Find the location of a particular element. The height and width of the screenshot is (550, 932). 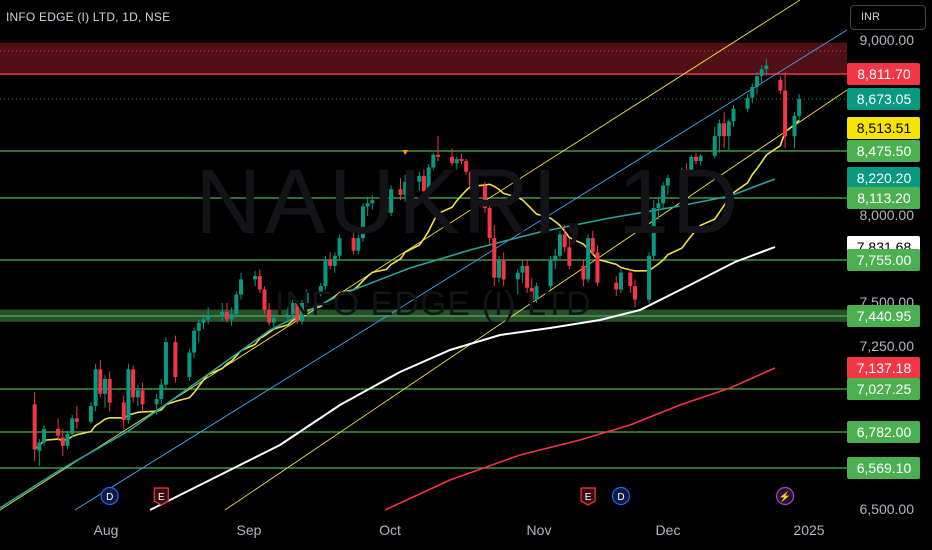

price-label-text: 7,755.00 is located at coordinates (884, 260).